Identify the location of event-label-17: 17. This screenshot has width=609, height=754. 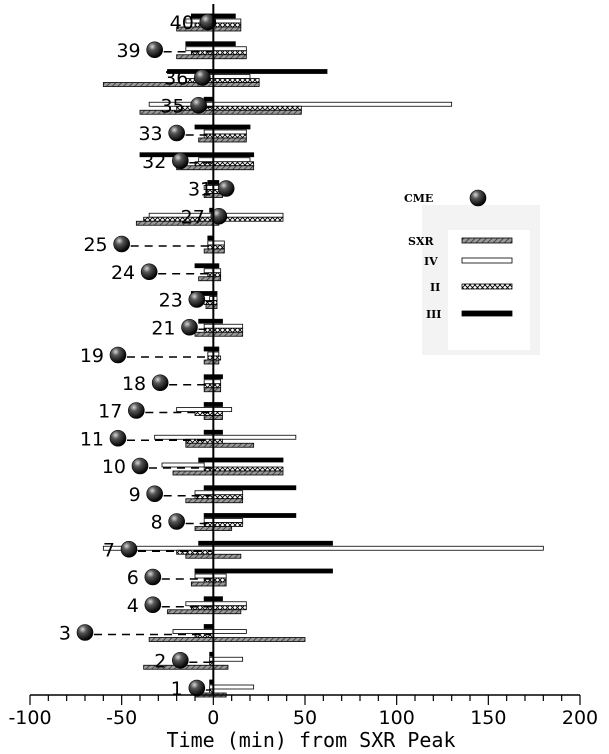
(110, 412).